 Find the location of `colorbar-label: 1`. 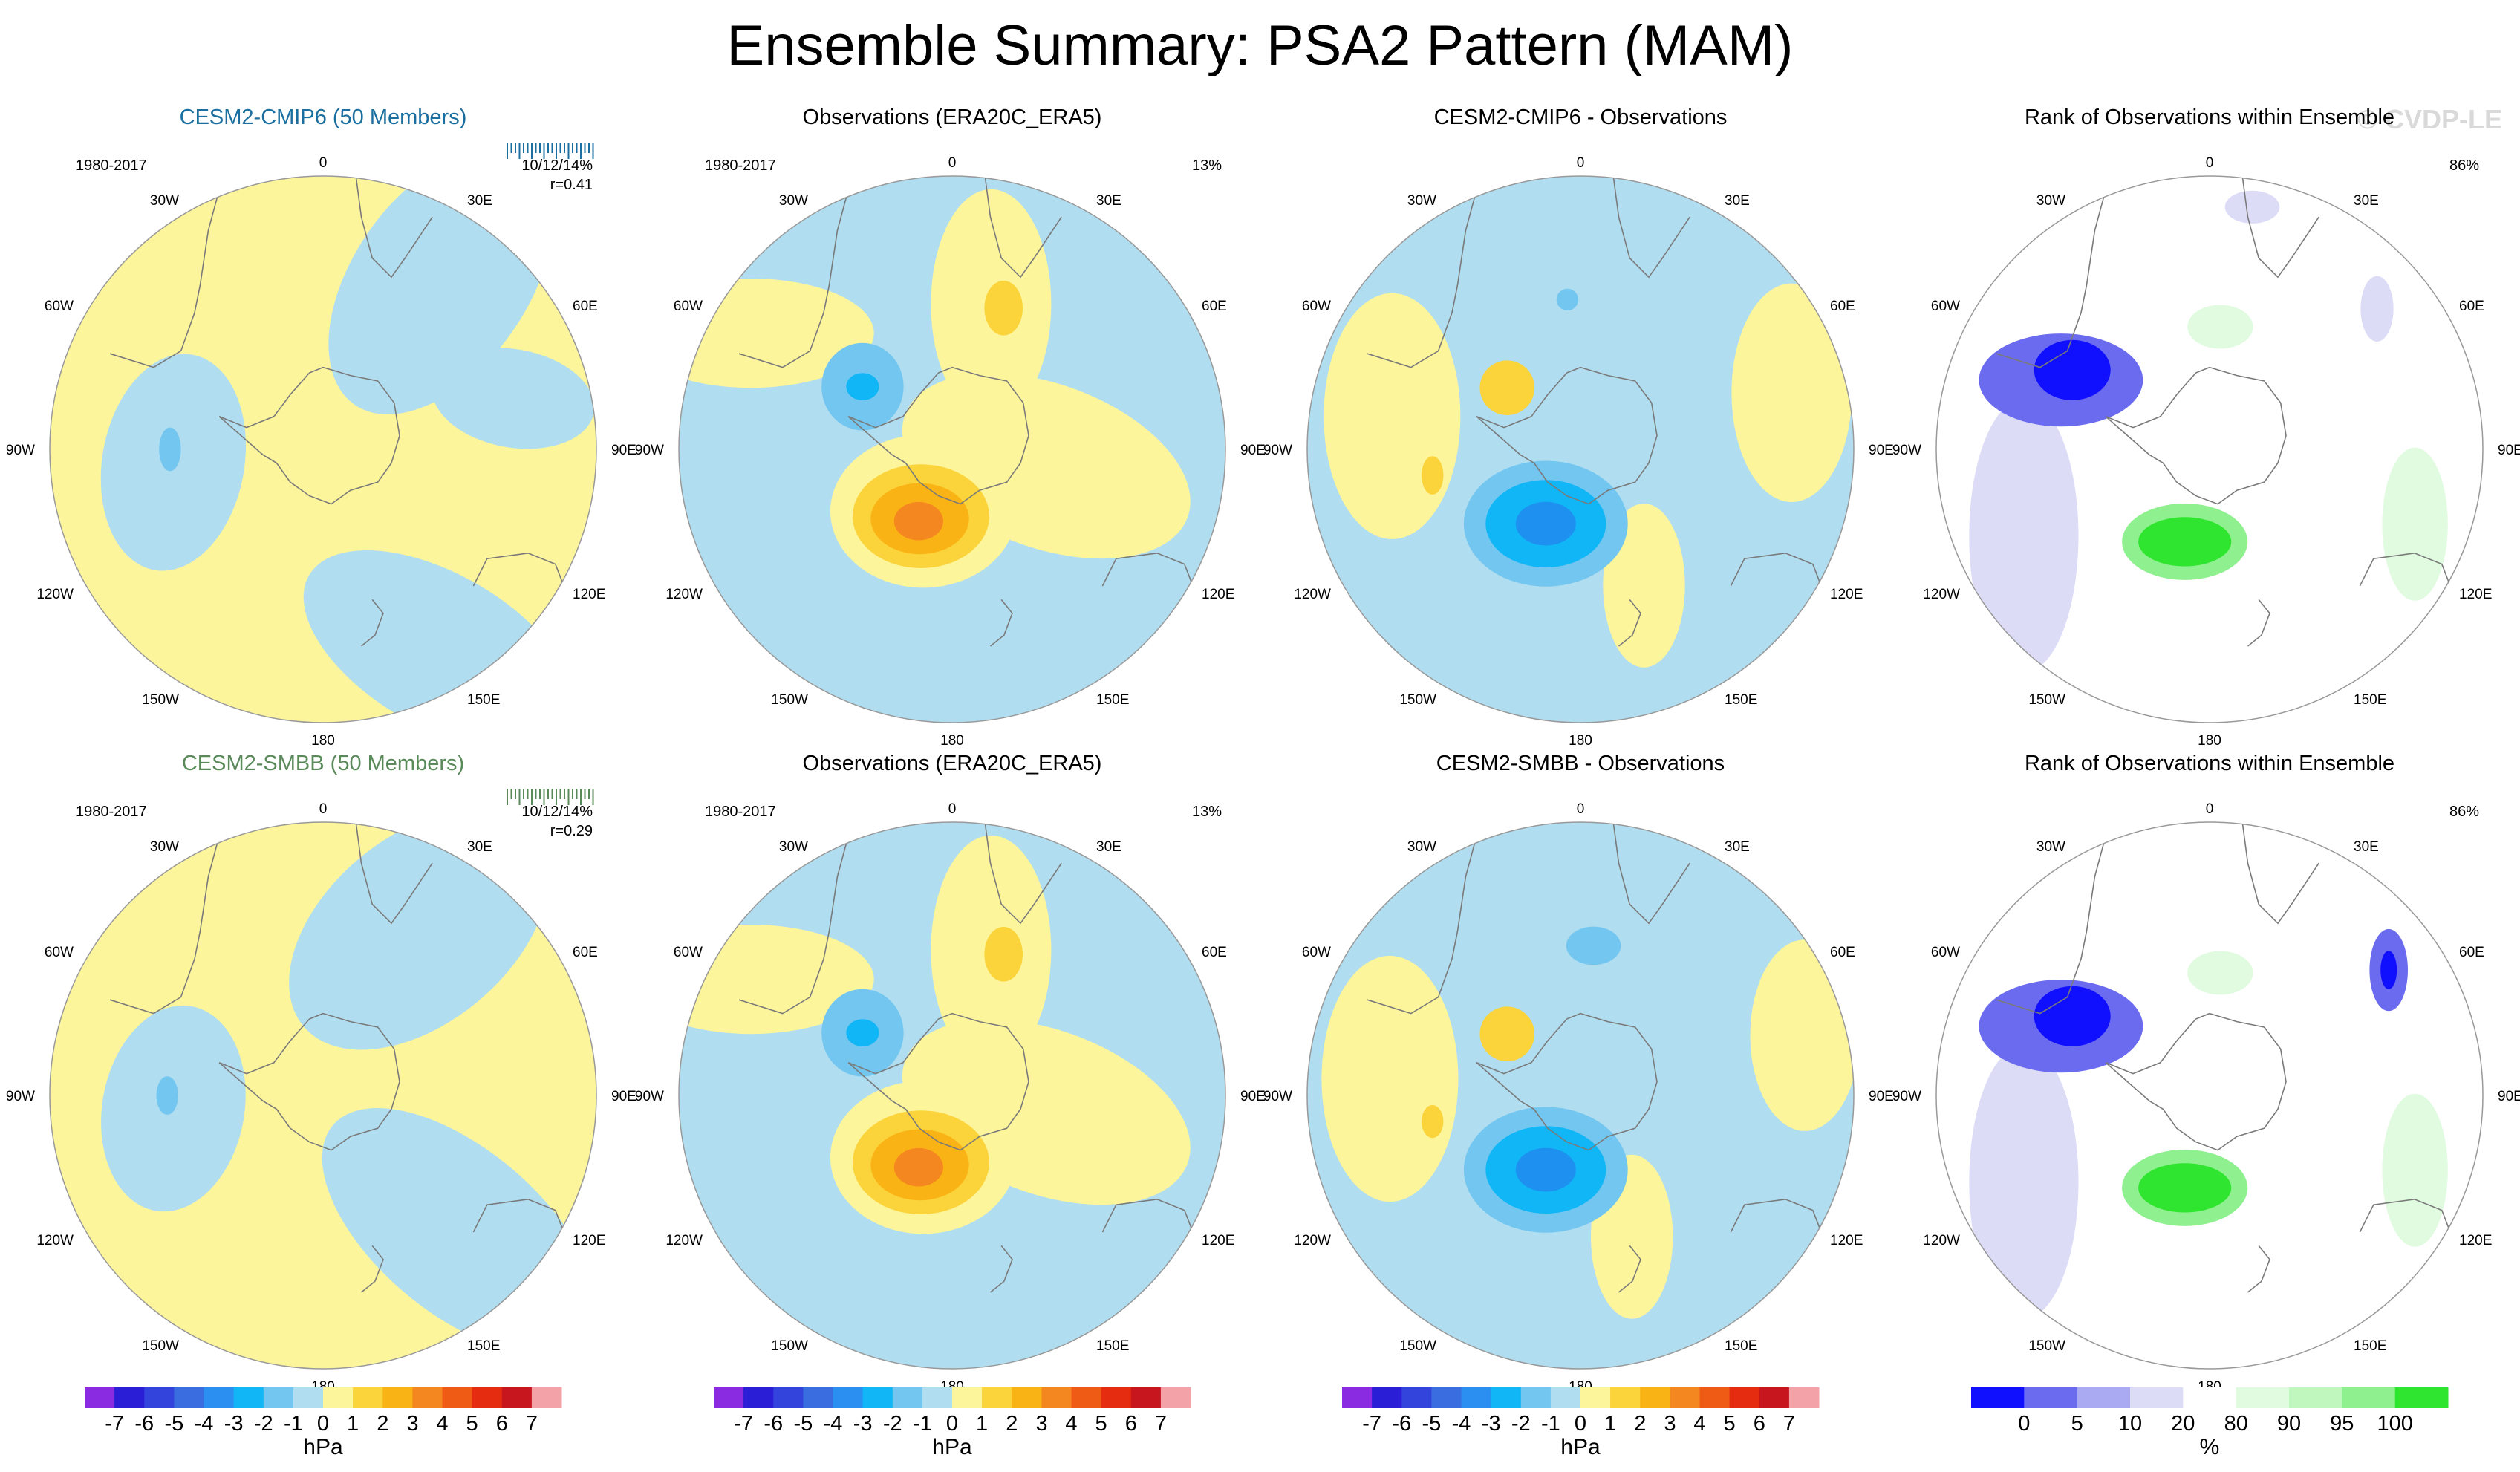

colorbar-label: 1 is located at coordinates (353, 1424).